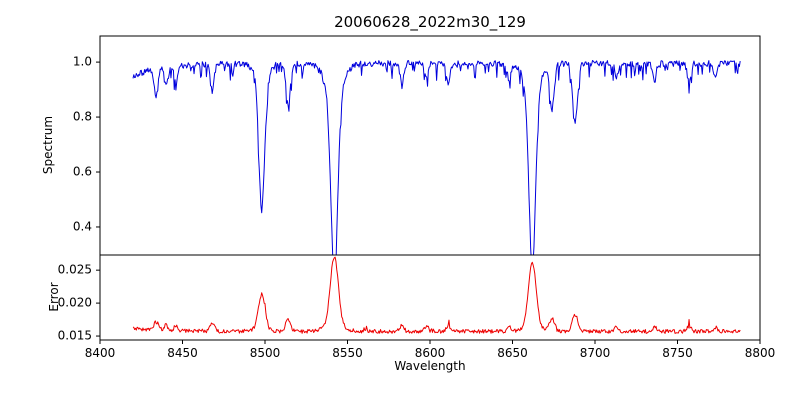 Image resolution: width=800 pixels, height=400 pixels. Describe the element at coordinates (82, 226) in the screenshot. I see `y-tick-label: 0.4` at that location.